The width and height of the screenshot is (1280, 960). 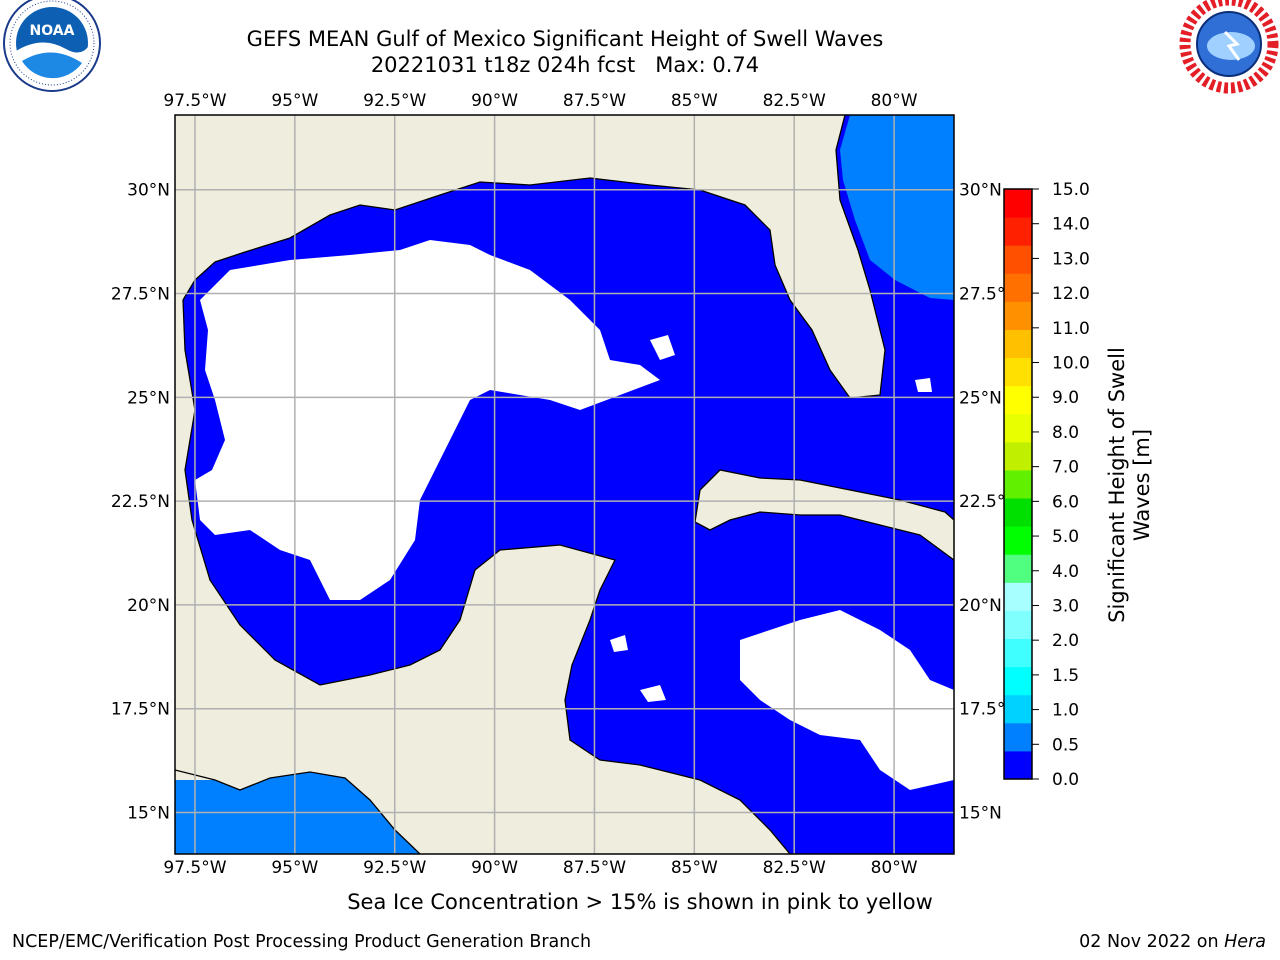 What do you see at coordinates (1065, 641) in the screenshot?
I see `colorbar-tick-label: 2.0` at bounding box center [1065, 641].